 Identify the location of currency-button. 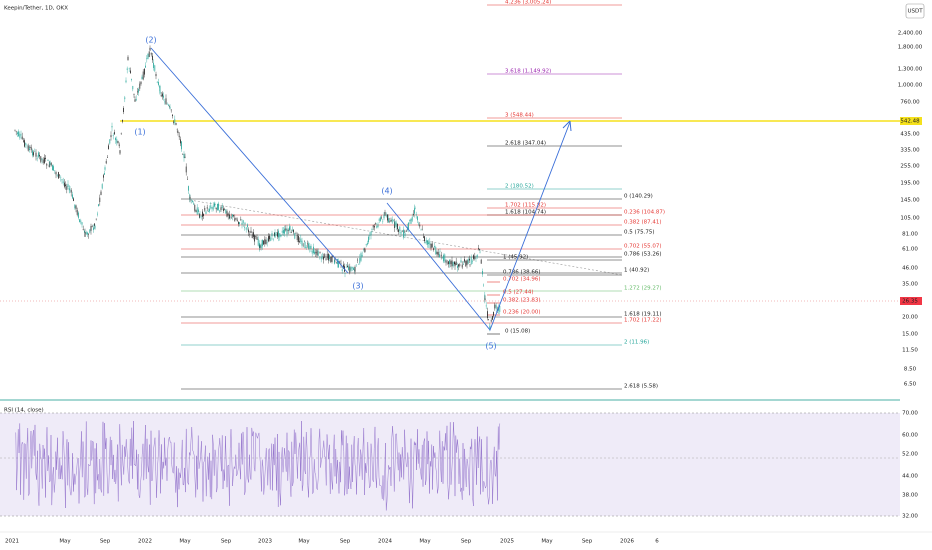
(915, 11).